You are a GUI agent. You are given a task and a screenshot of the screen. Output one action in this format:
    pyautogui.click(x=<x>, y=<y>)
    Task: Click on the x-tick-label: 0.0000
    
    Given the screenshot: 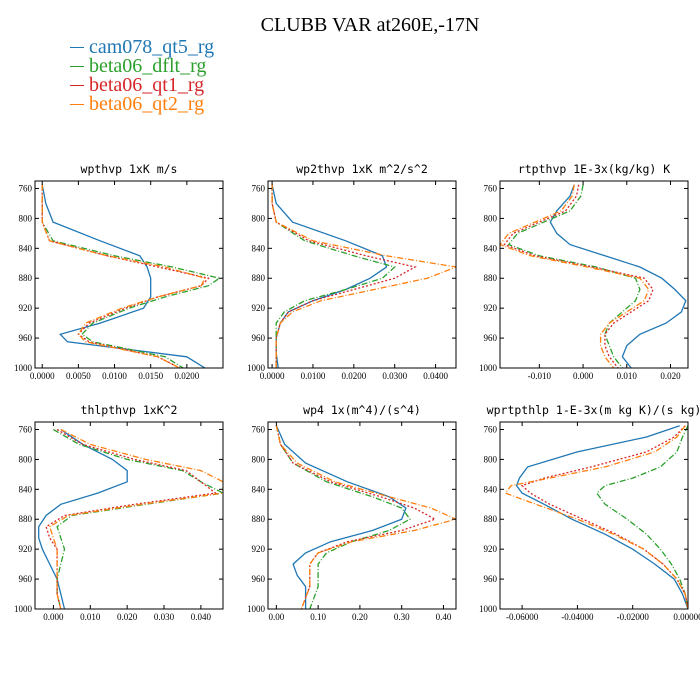 What is the action you would take?
    pyautogui.click(x=42, y=376)
    